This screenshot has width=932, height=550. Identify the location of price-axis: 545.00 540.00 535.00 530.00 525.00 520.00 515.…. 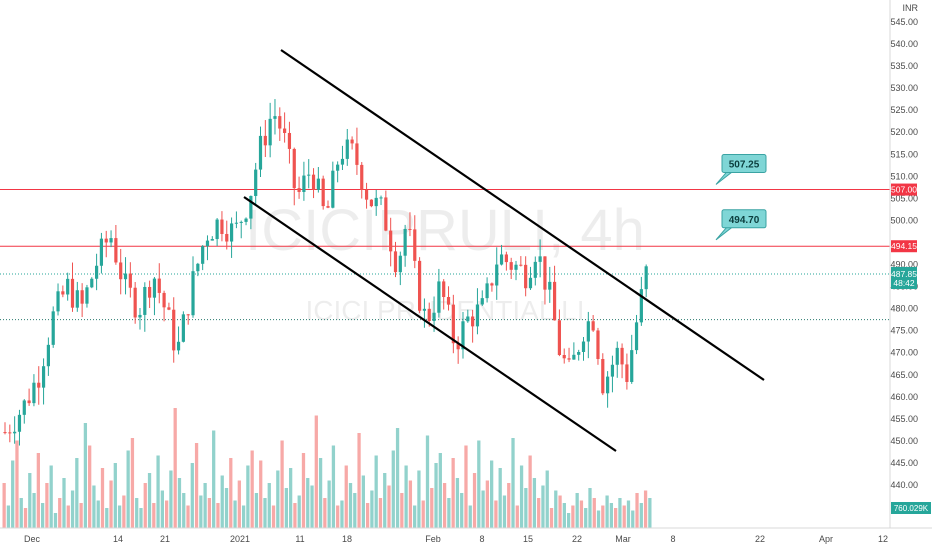
(904, 253).